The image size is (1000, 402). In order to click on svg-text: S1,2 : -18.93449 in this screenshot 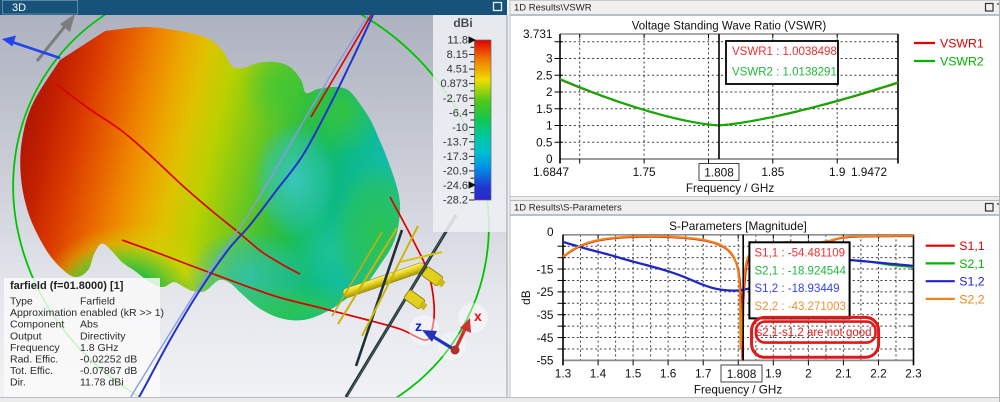, I will do `click(797, 289)`.